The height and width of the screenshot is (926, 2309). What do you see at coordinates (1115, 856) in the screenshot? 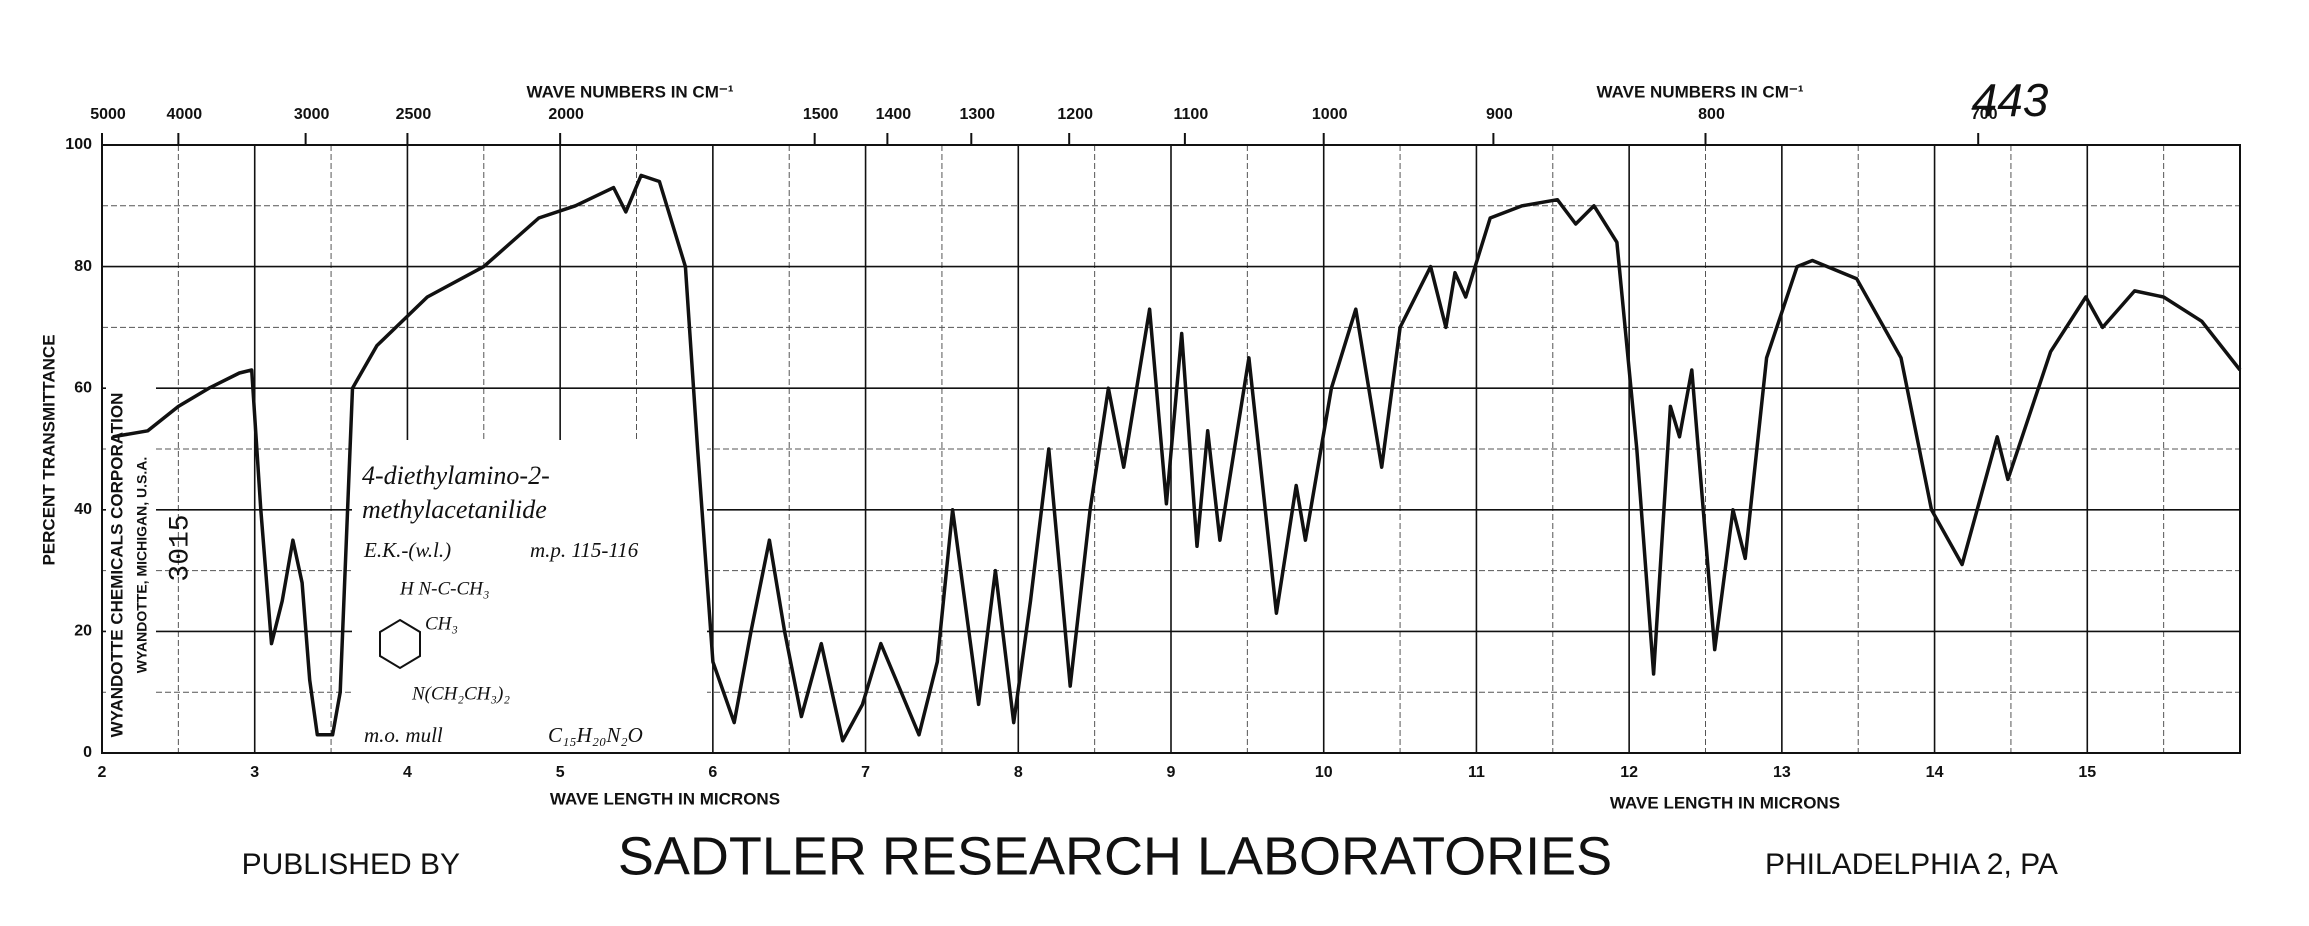
I see `footer-publisher: SADTLER RESEARCH LABORATORIES` at bounding box center [1115, 856].